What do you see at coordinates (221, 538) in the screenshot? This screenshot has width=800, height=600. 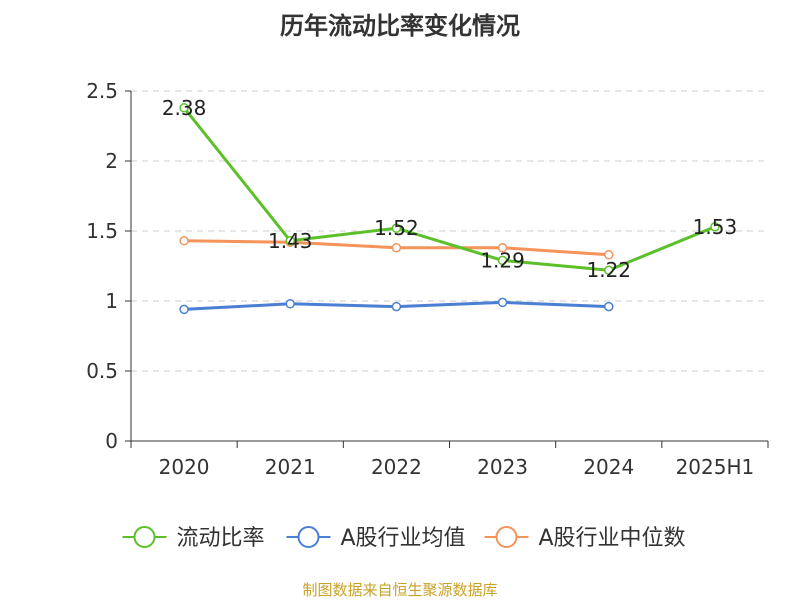 I see `legend-label: 流动比率` at bounding box center [221, 538].